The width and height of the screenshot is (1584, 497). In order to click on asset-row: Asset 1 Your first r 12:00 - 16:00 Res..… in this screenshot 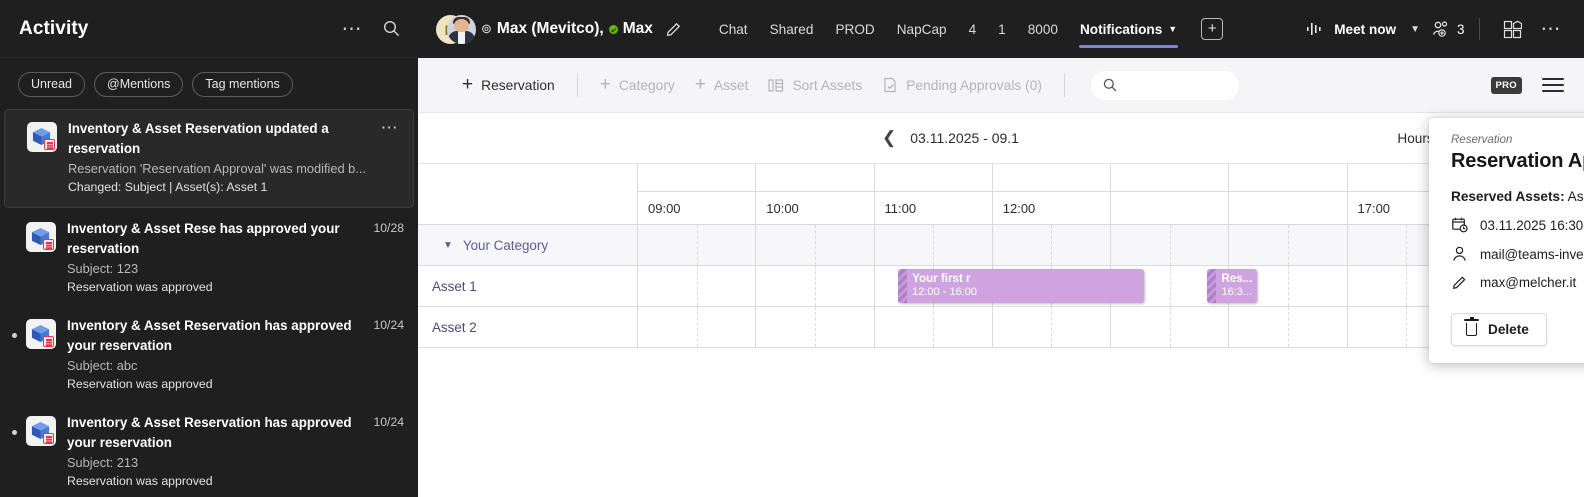, I will do `click(1001, 286)`.